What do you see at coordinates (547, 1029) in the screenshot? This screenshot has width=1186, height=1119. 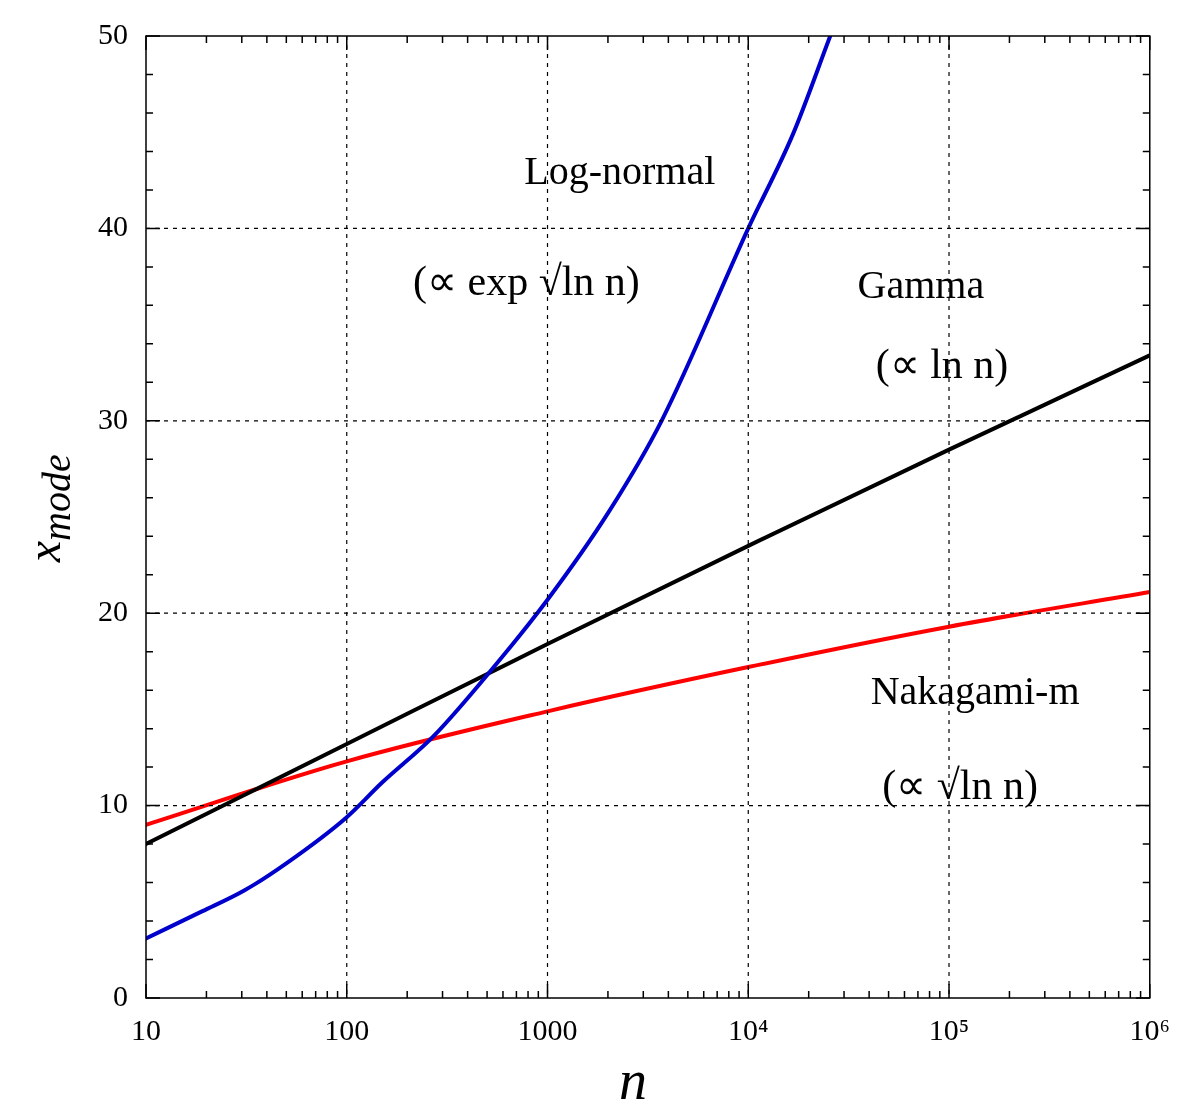 I see `x-tick-label: 1000` at bounding box center [547, 1029].